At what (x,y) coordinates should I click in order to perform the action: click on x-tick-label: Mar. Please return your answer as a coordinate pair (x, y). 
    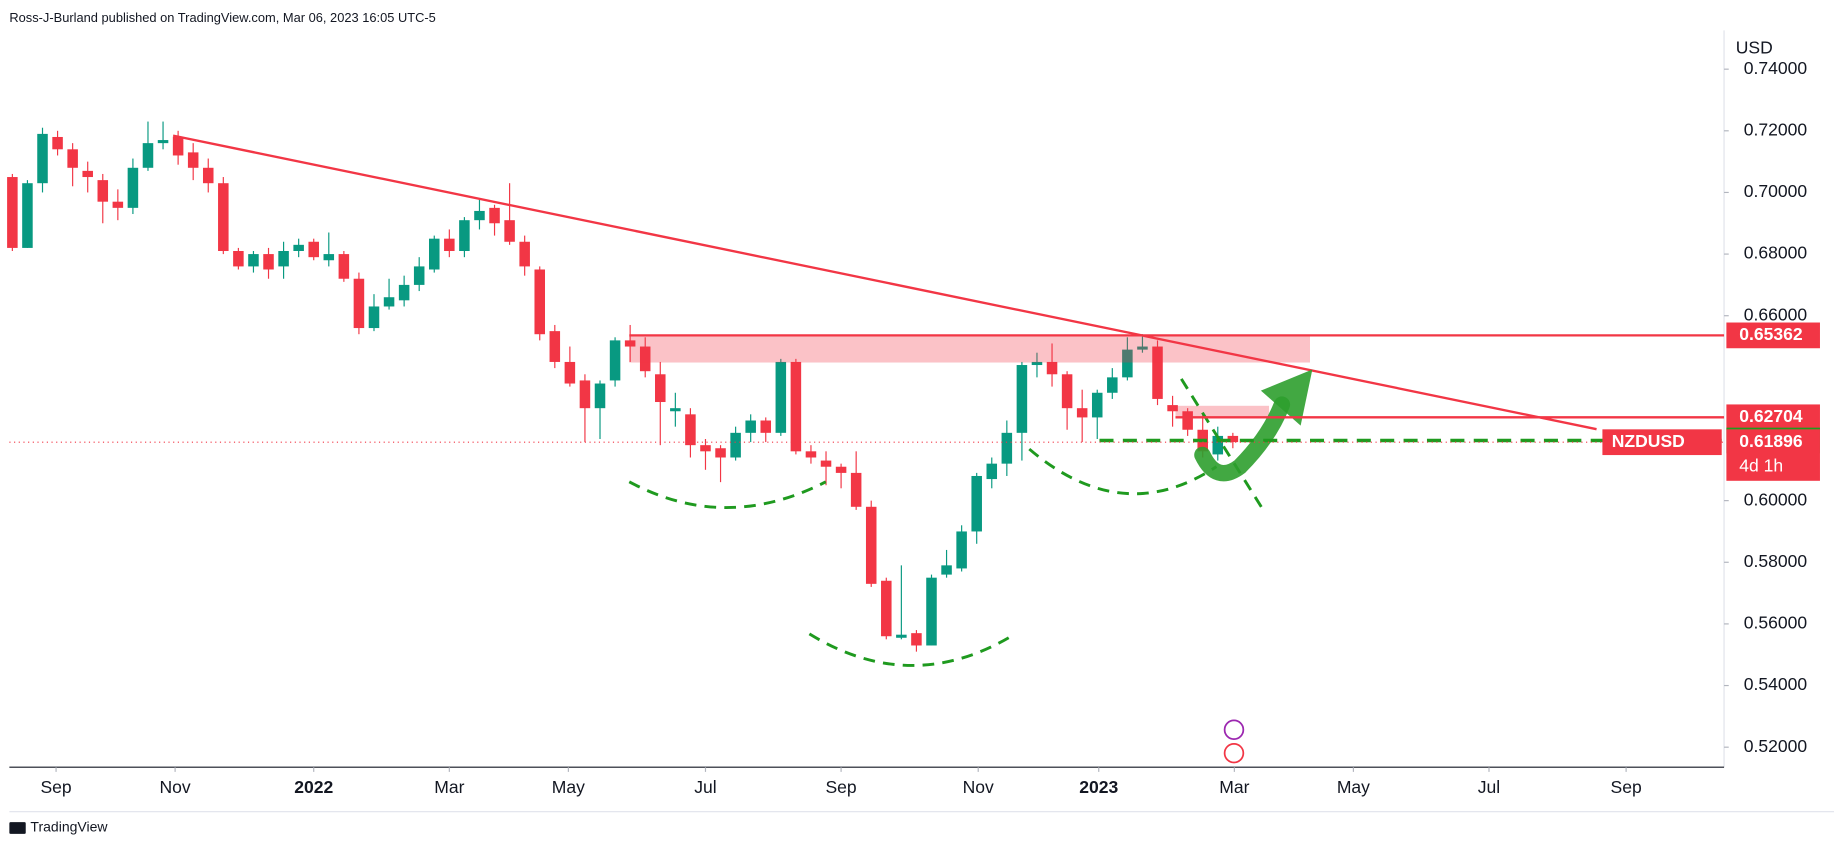
    Looking at the image, I should click on (449, 787).